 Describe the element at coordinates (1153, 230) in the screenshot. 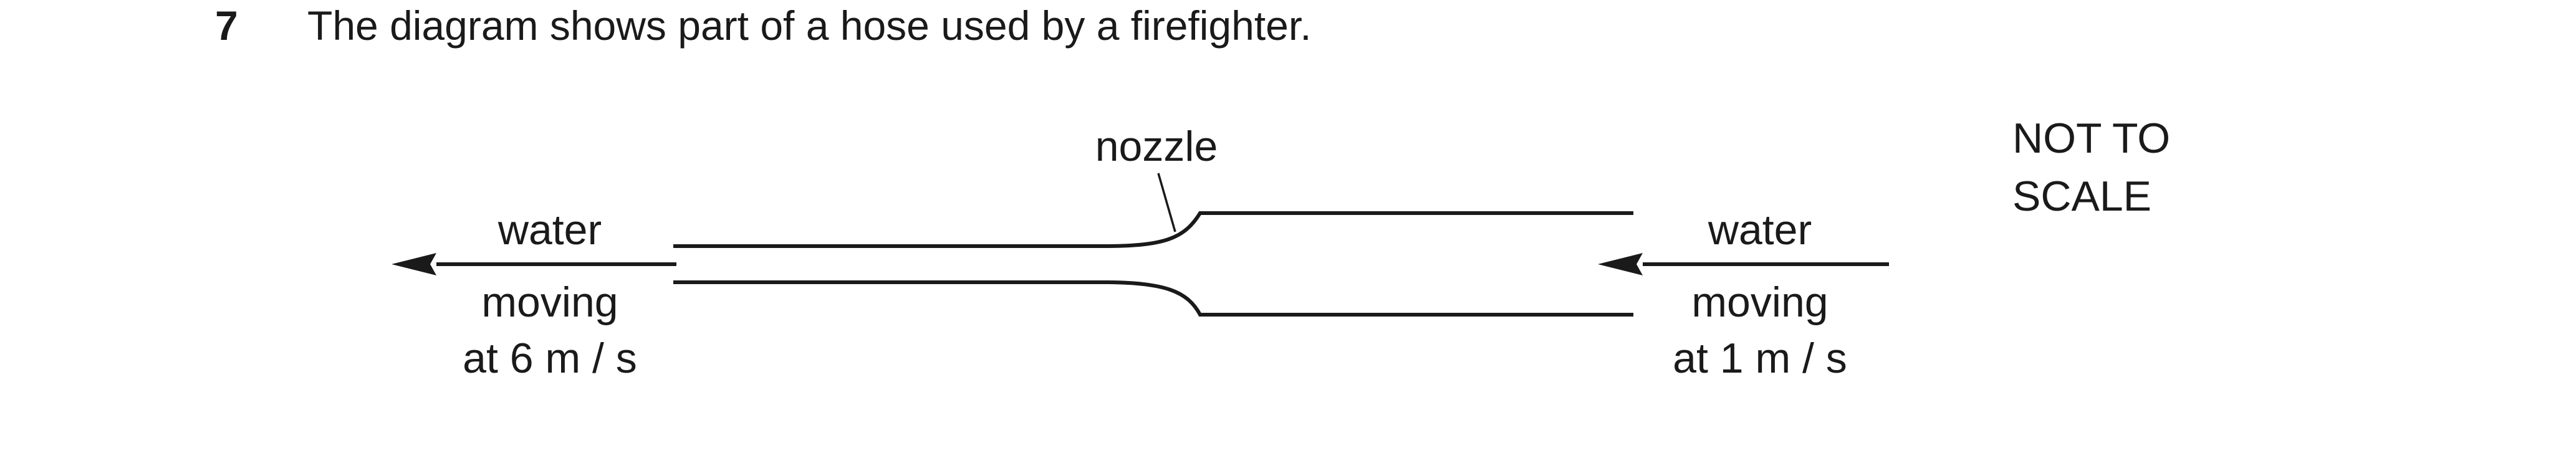

I see `hose-upper-edge` at that location.